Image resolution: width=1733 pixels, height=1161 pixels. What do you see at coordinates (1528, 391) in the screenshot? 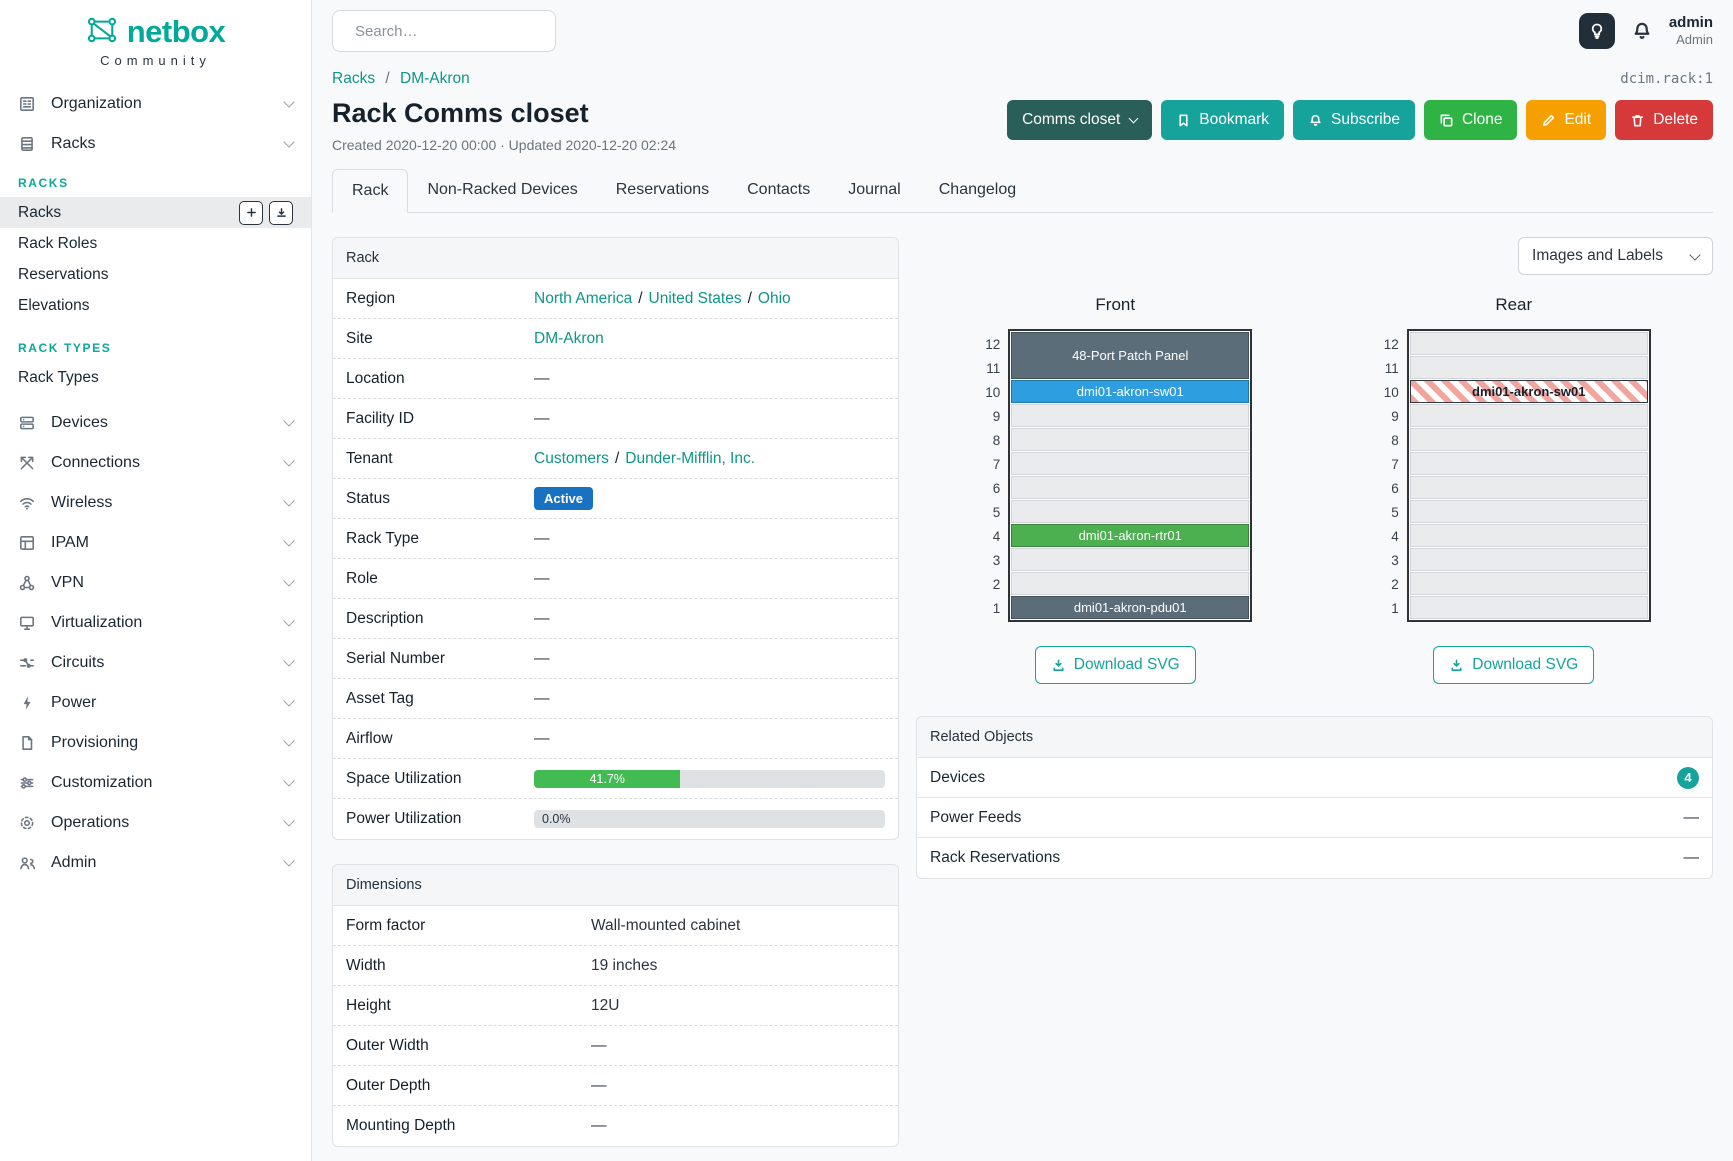
I see `rack-device-sw01-rear: dmi01-akron-sw01` at bounding box center [1528, 391].